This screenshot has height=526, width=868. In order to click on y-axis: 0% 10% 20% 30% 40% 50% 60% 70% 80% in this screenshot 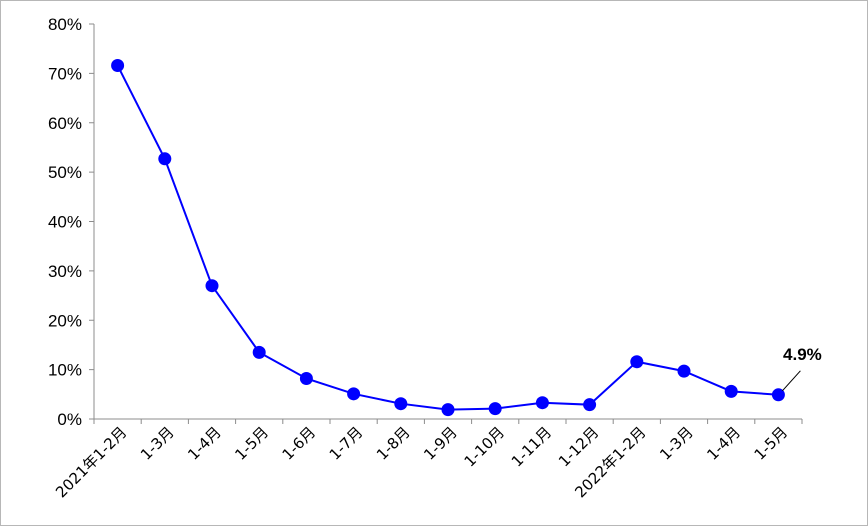, I will do `click(71, 222)`.